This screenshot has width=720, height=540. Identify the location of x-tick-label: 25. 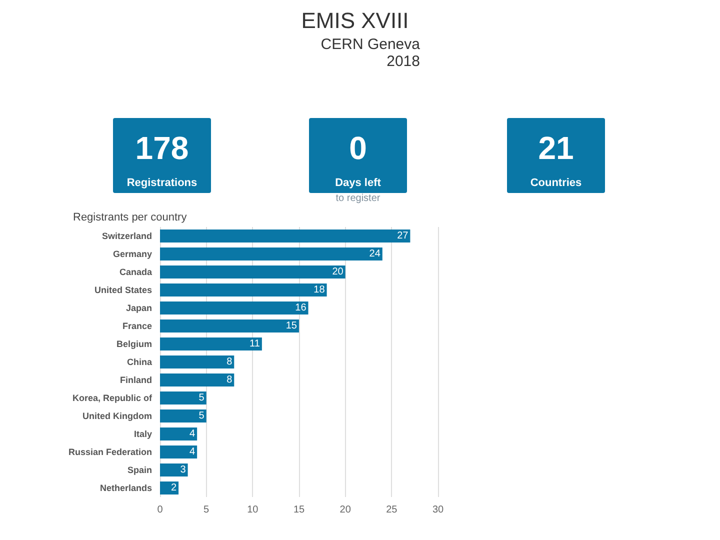
(392, 510).